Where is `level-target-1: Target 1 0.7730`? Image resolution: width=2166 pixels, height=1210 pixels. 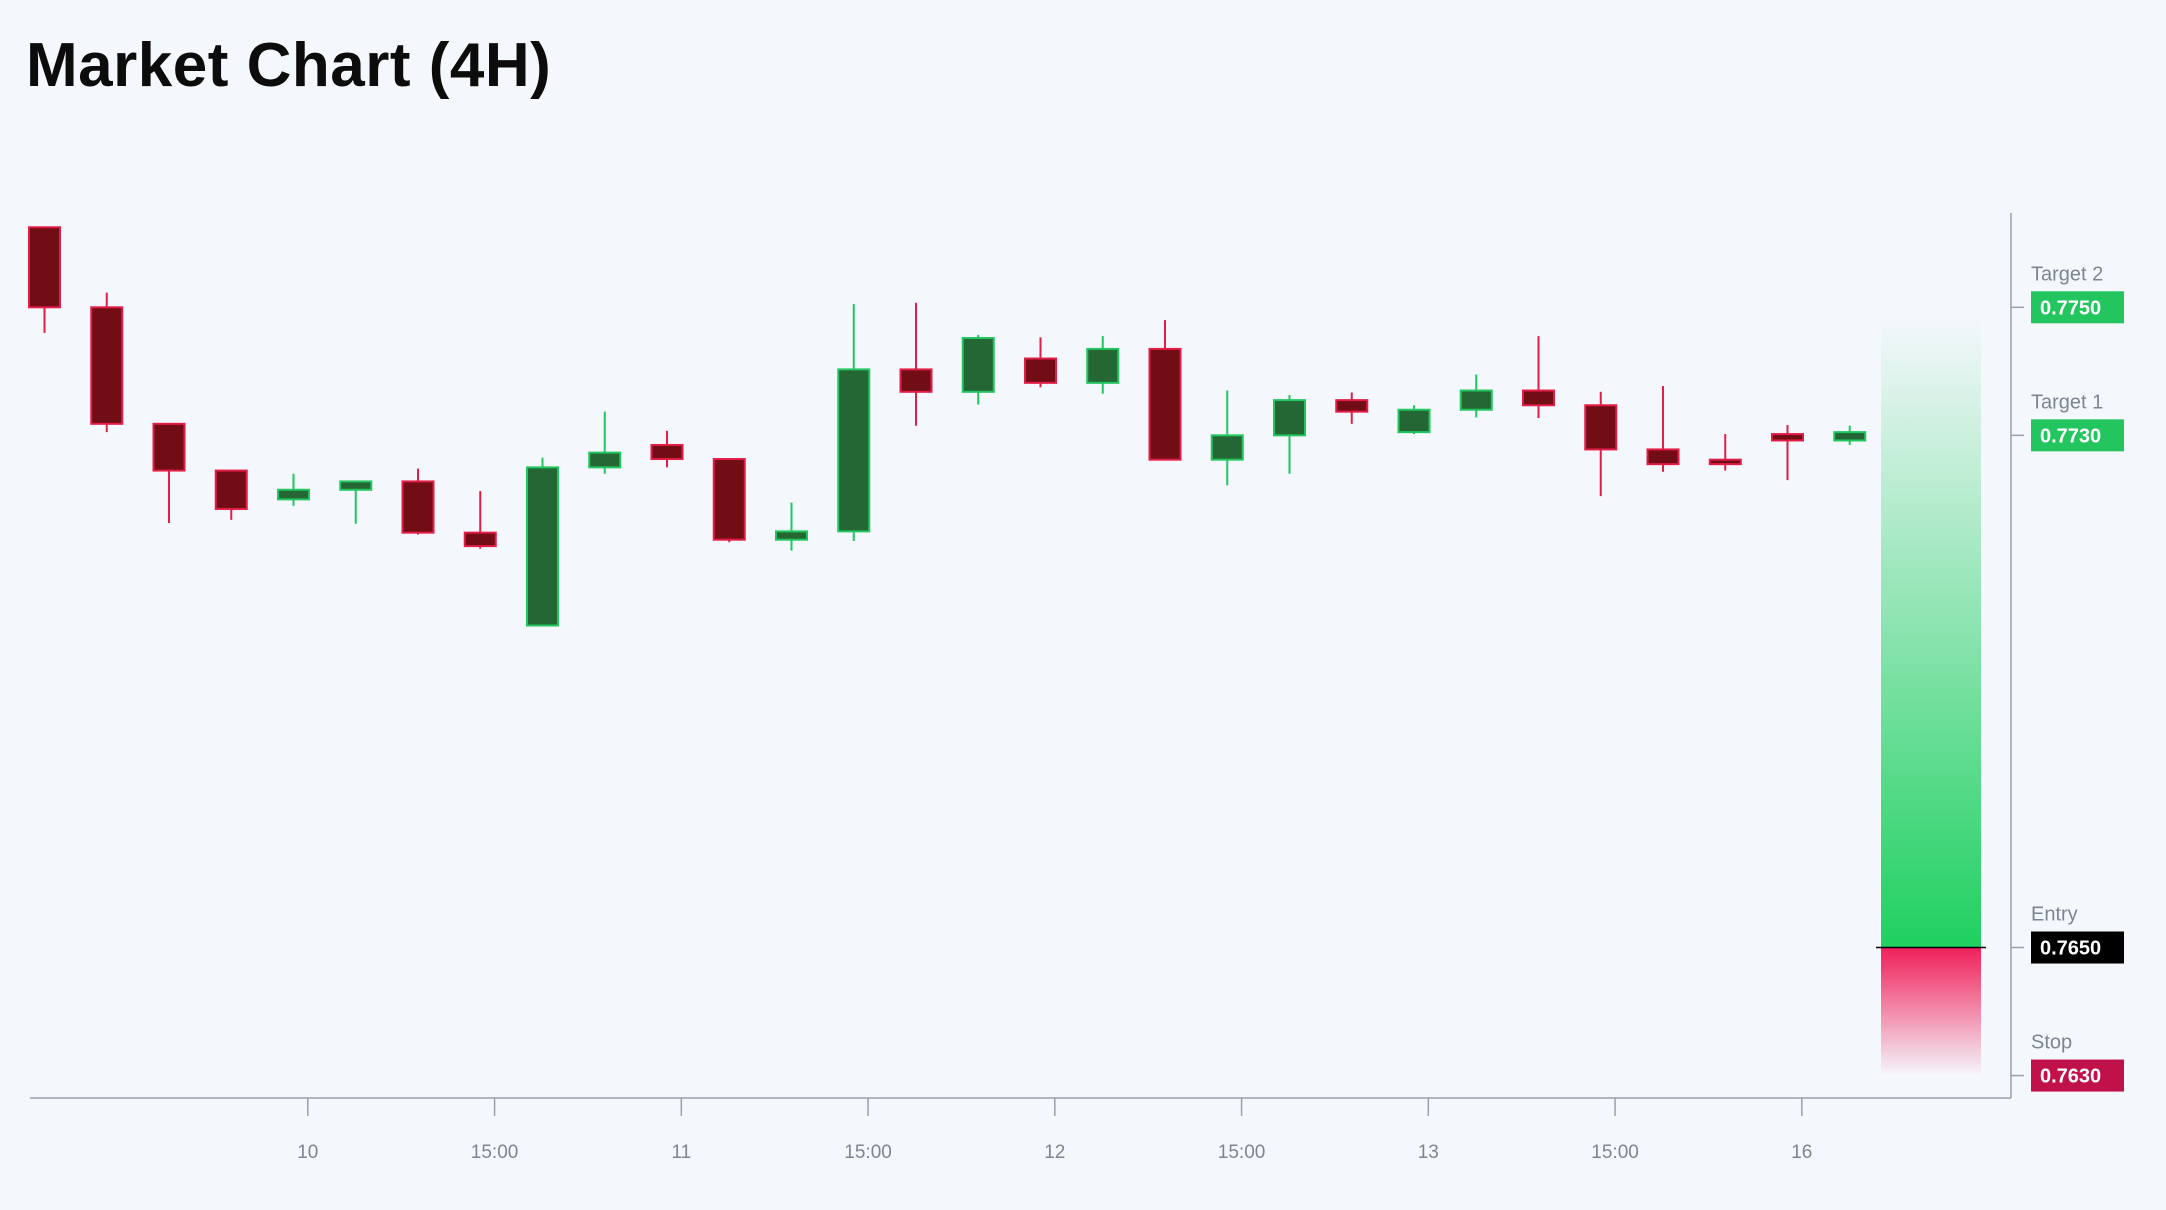
level-target-1: Target 1 0.7730 is located at coordinates (2067, 421).